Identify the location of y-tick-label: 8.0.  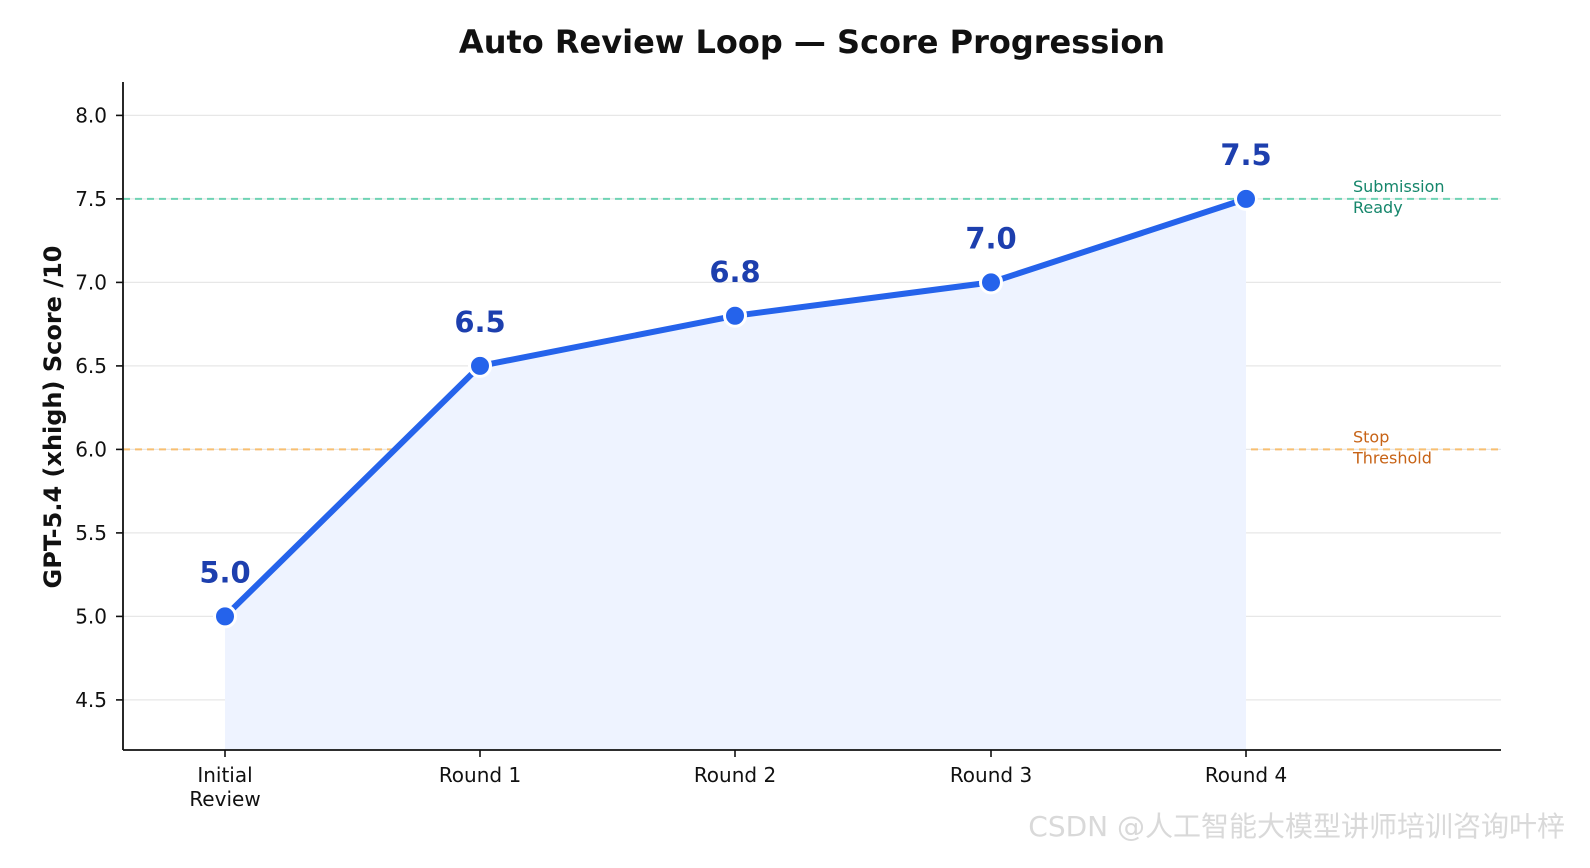
(91, 115).